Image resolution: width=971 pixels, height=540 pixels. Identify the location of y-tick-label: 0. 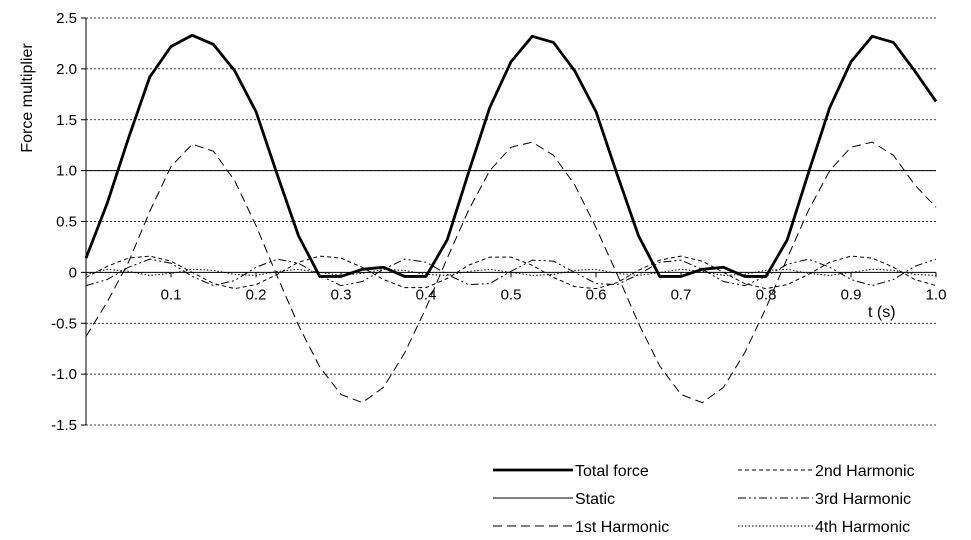
(73, 272).